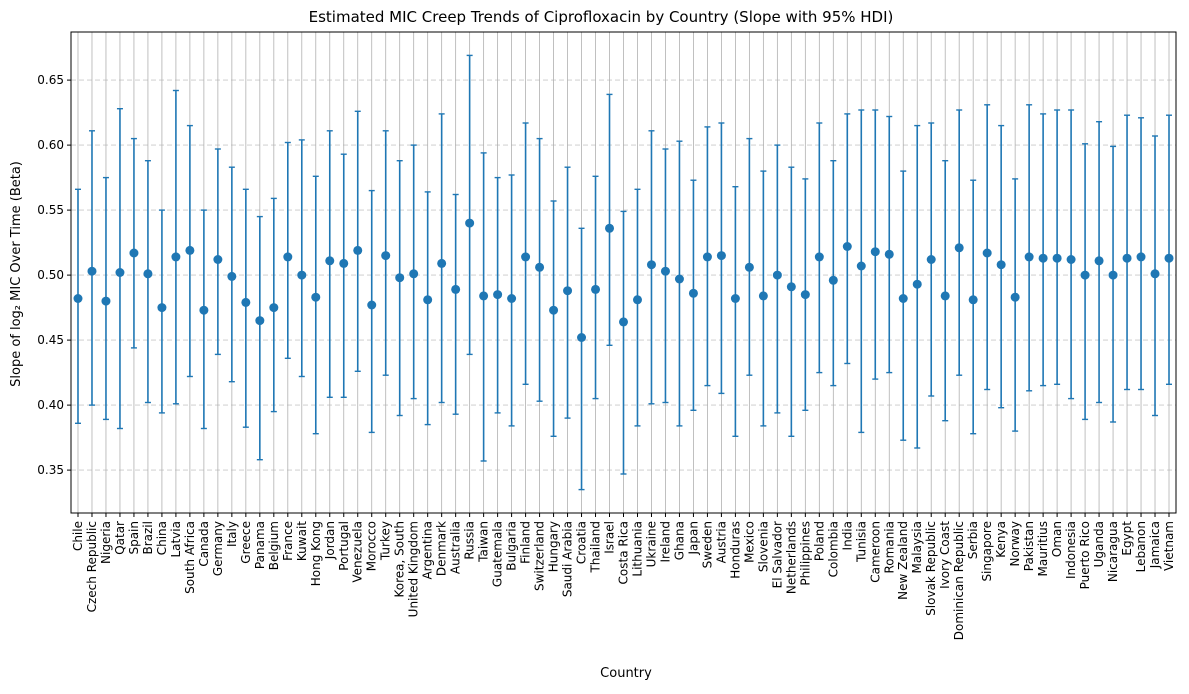 This screenshot has height=694, width=1189. Describe the element at coordinates (50, 405) in the screenshot. I see `y-tick-label: 0.40` at that location.